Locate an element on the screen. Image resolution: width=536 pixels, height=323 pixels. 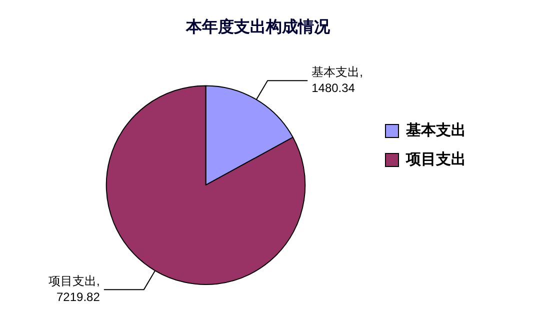
data-label: 基本支出, 1480.34 is located at coordinates (337, 79).